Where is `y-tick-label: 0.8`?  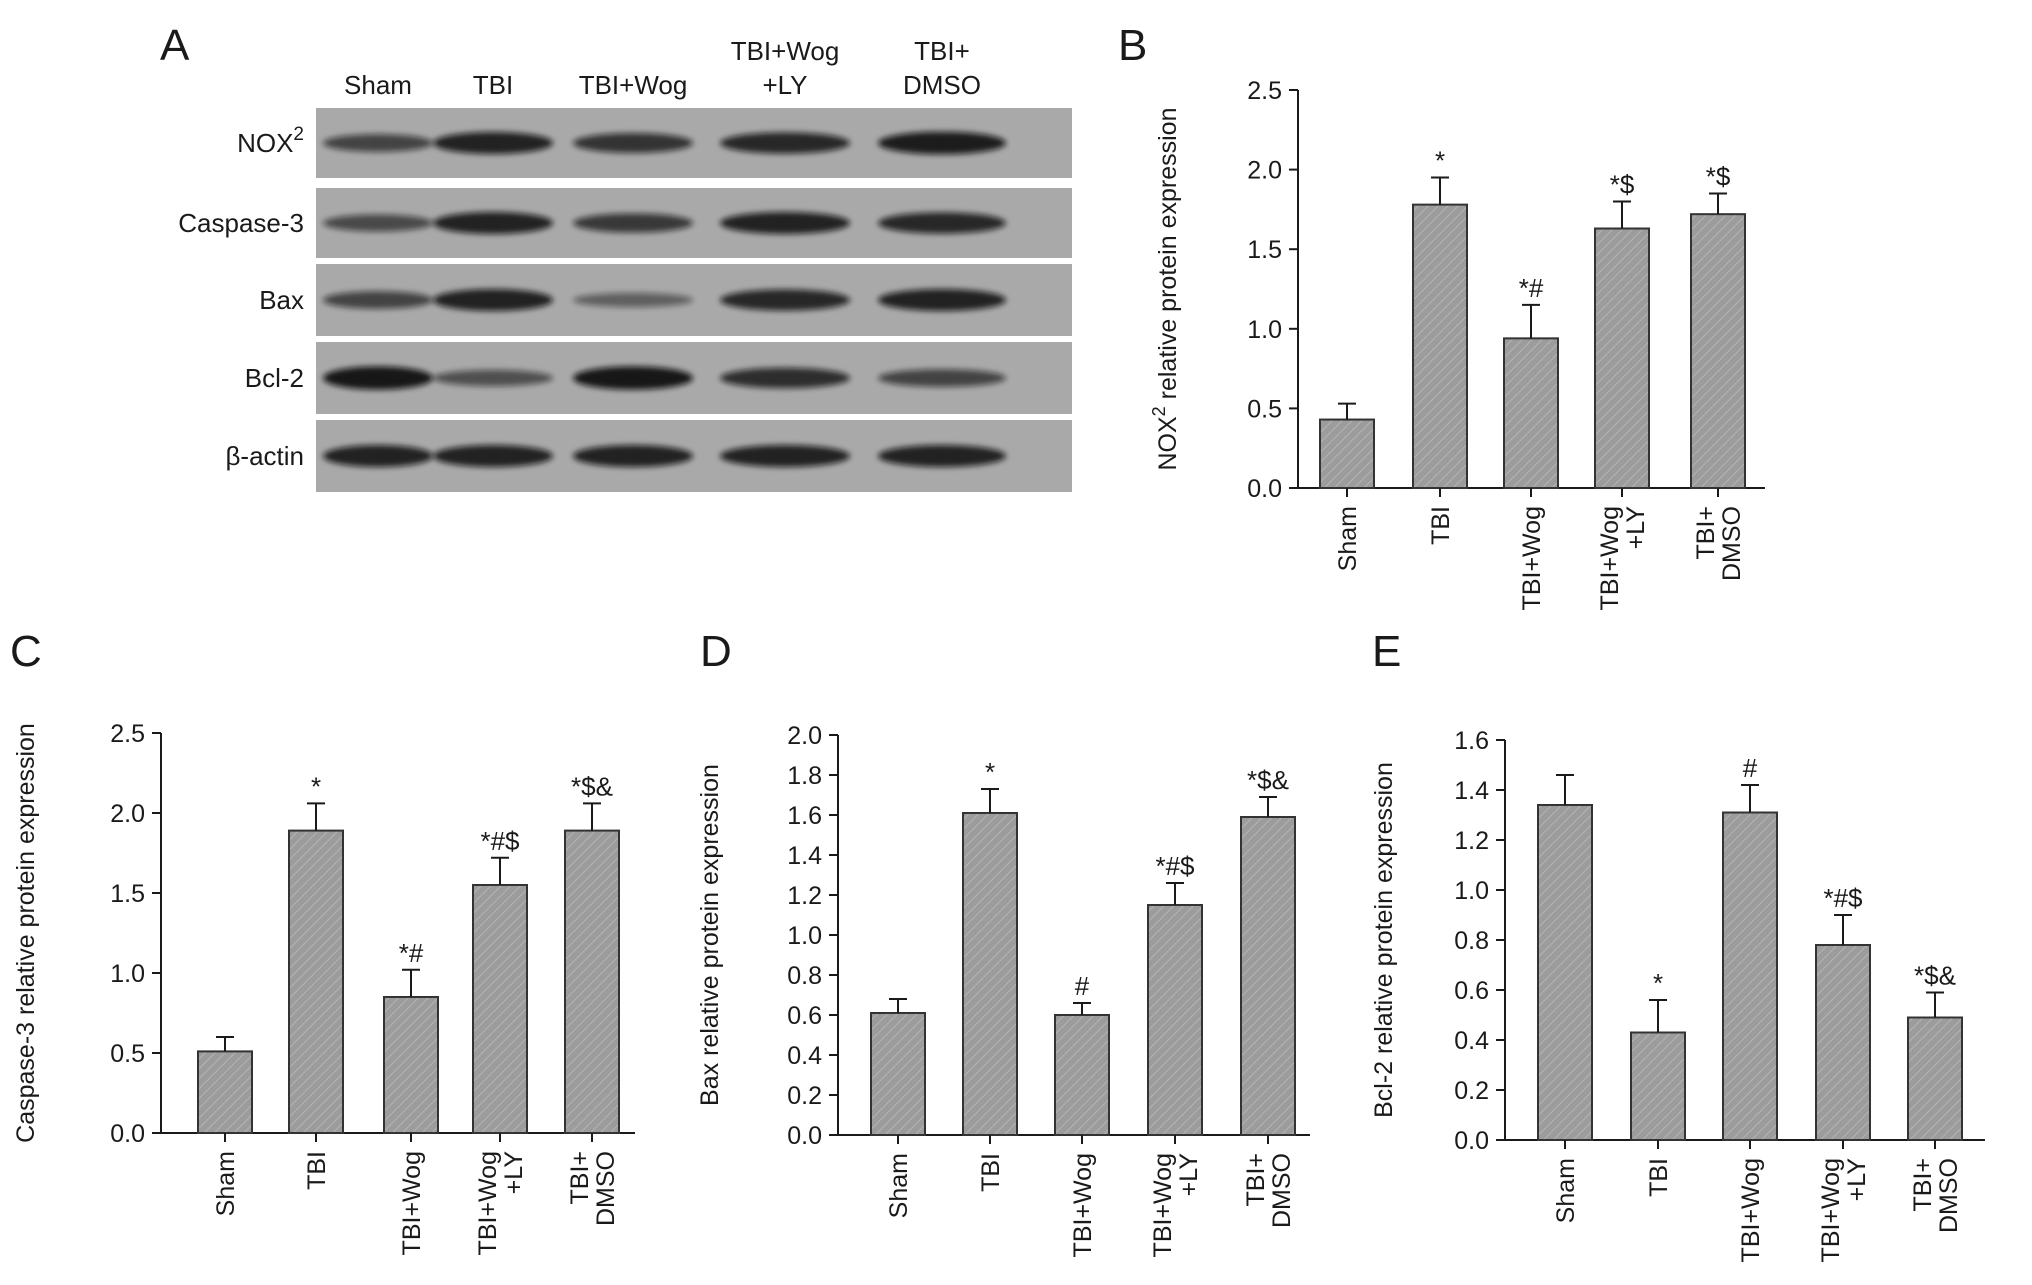
y-tick-label: 0.8 is located at coordinates (1471, 941).